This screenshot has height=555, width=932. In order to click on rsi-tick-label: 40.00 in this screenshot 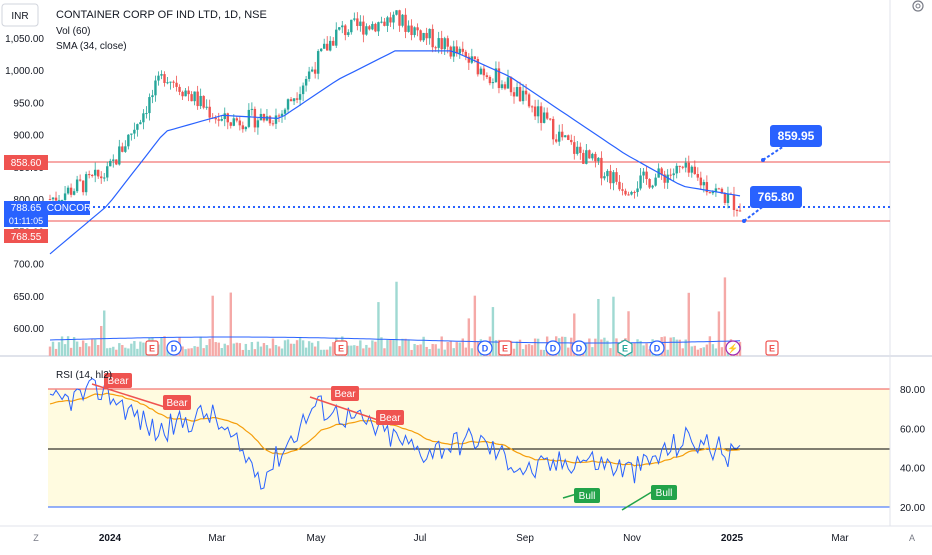, I will do `click(912, 469)`.